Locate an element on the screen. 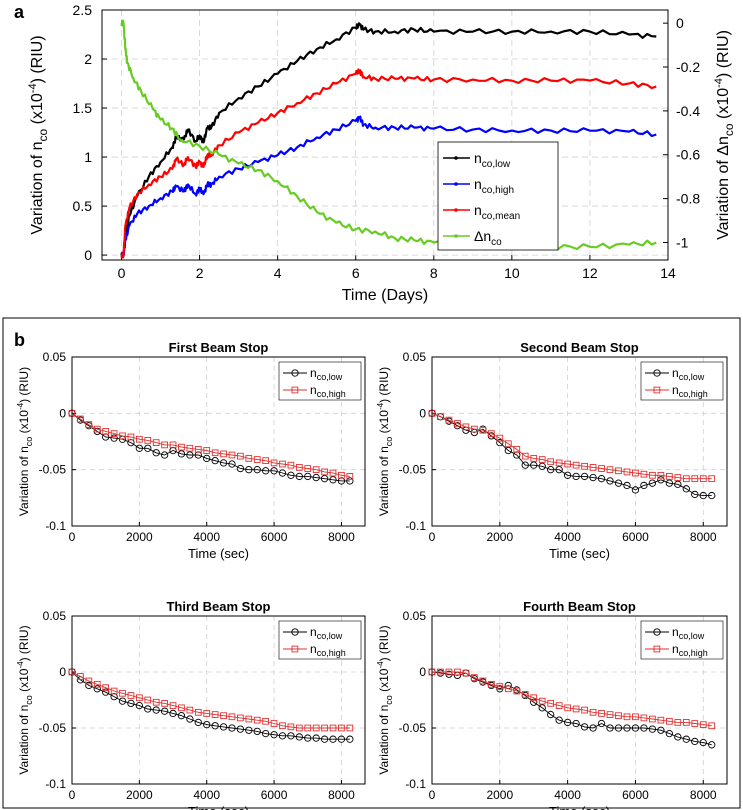 The width and height of the screenshot is (743, 810). chart-b4-legend-label-name: n is located at coordinates (675, 632).